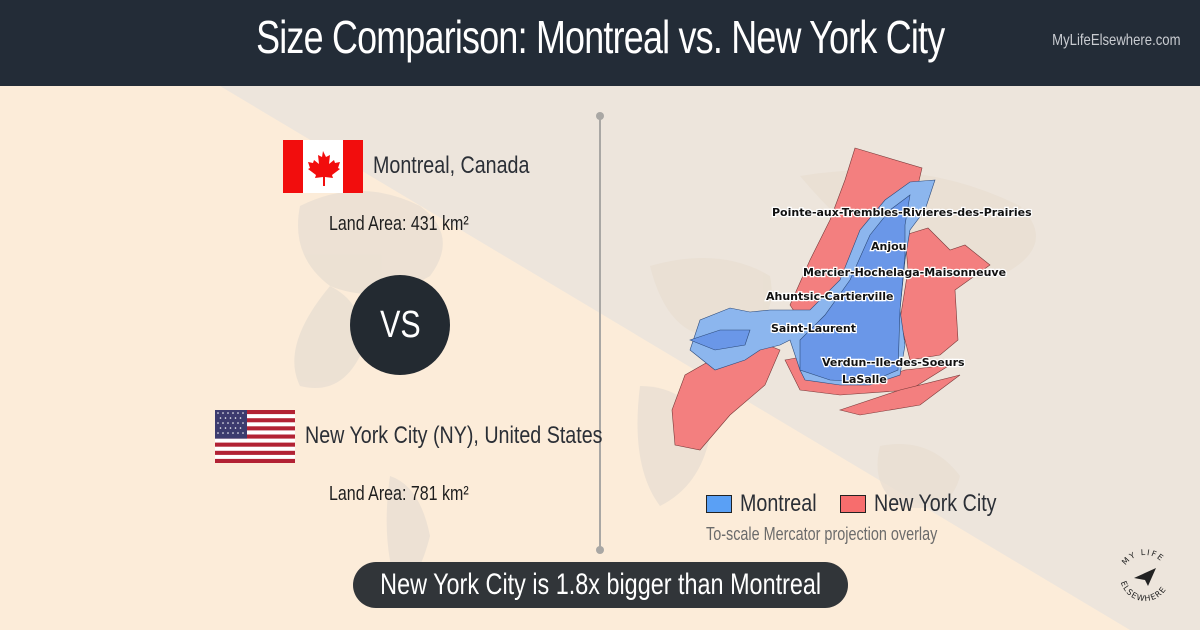 The width and height of the screenshot is (1200, 630). Describe the element at coordinates (454, 435) in the screenshot. I see `city2-name: New York City (NY), United States` at that location.